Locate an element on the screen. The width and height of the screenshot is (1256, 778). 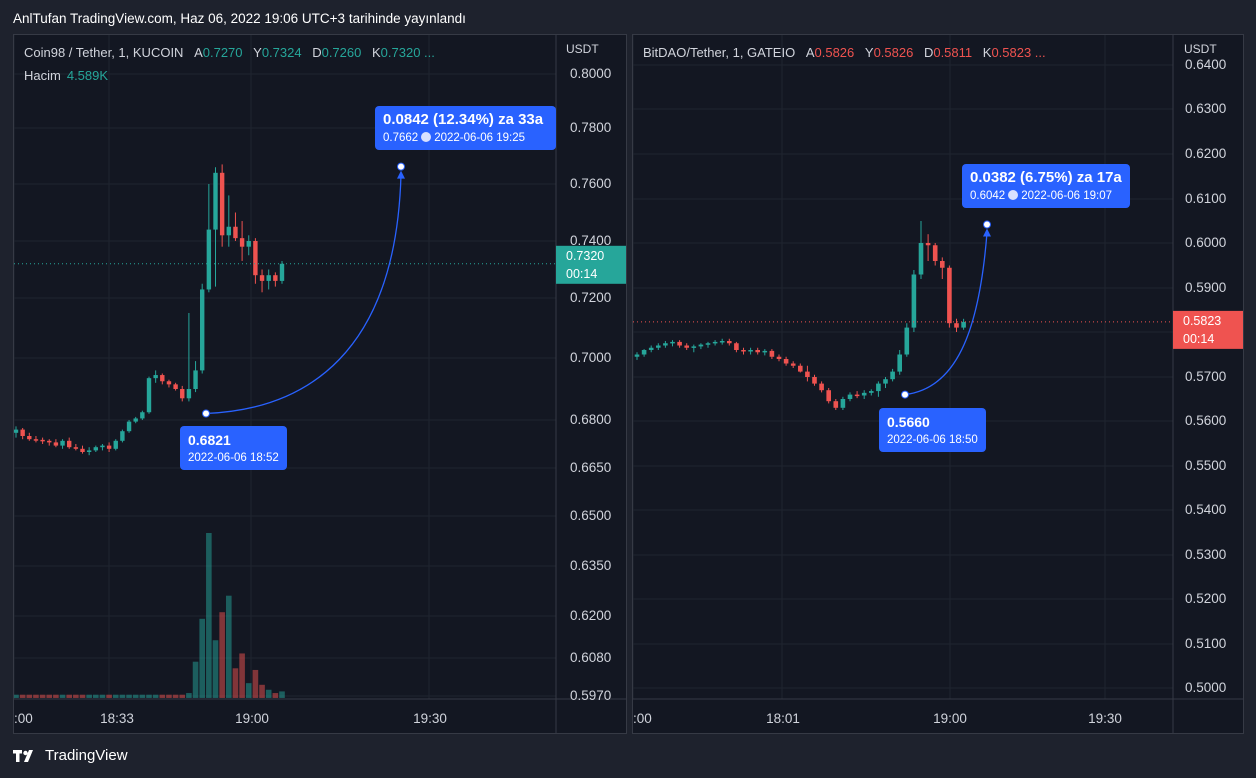
ohlc-low: 0.7260 is located at coordinates (341, 52).